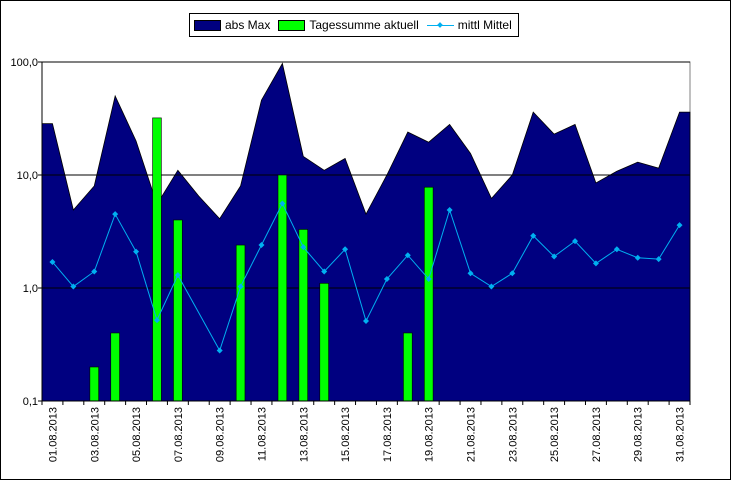 This screenshot has width=731, height=480. Describe the element at coordinates (248, 25) in the screenshot. I see `legend-label-abs-max: abs Max` at that location.